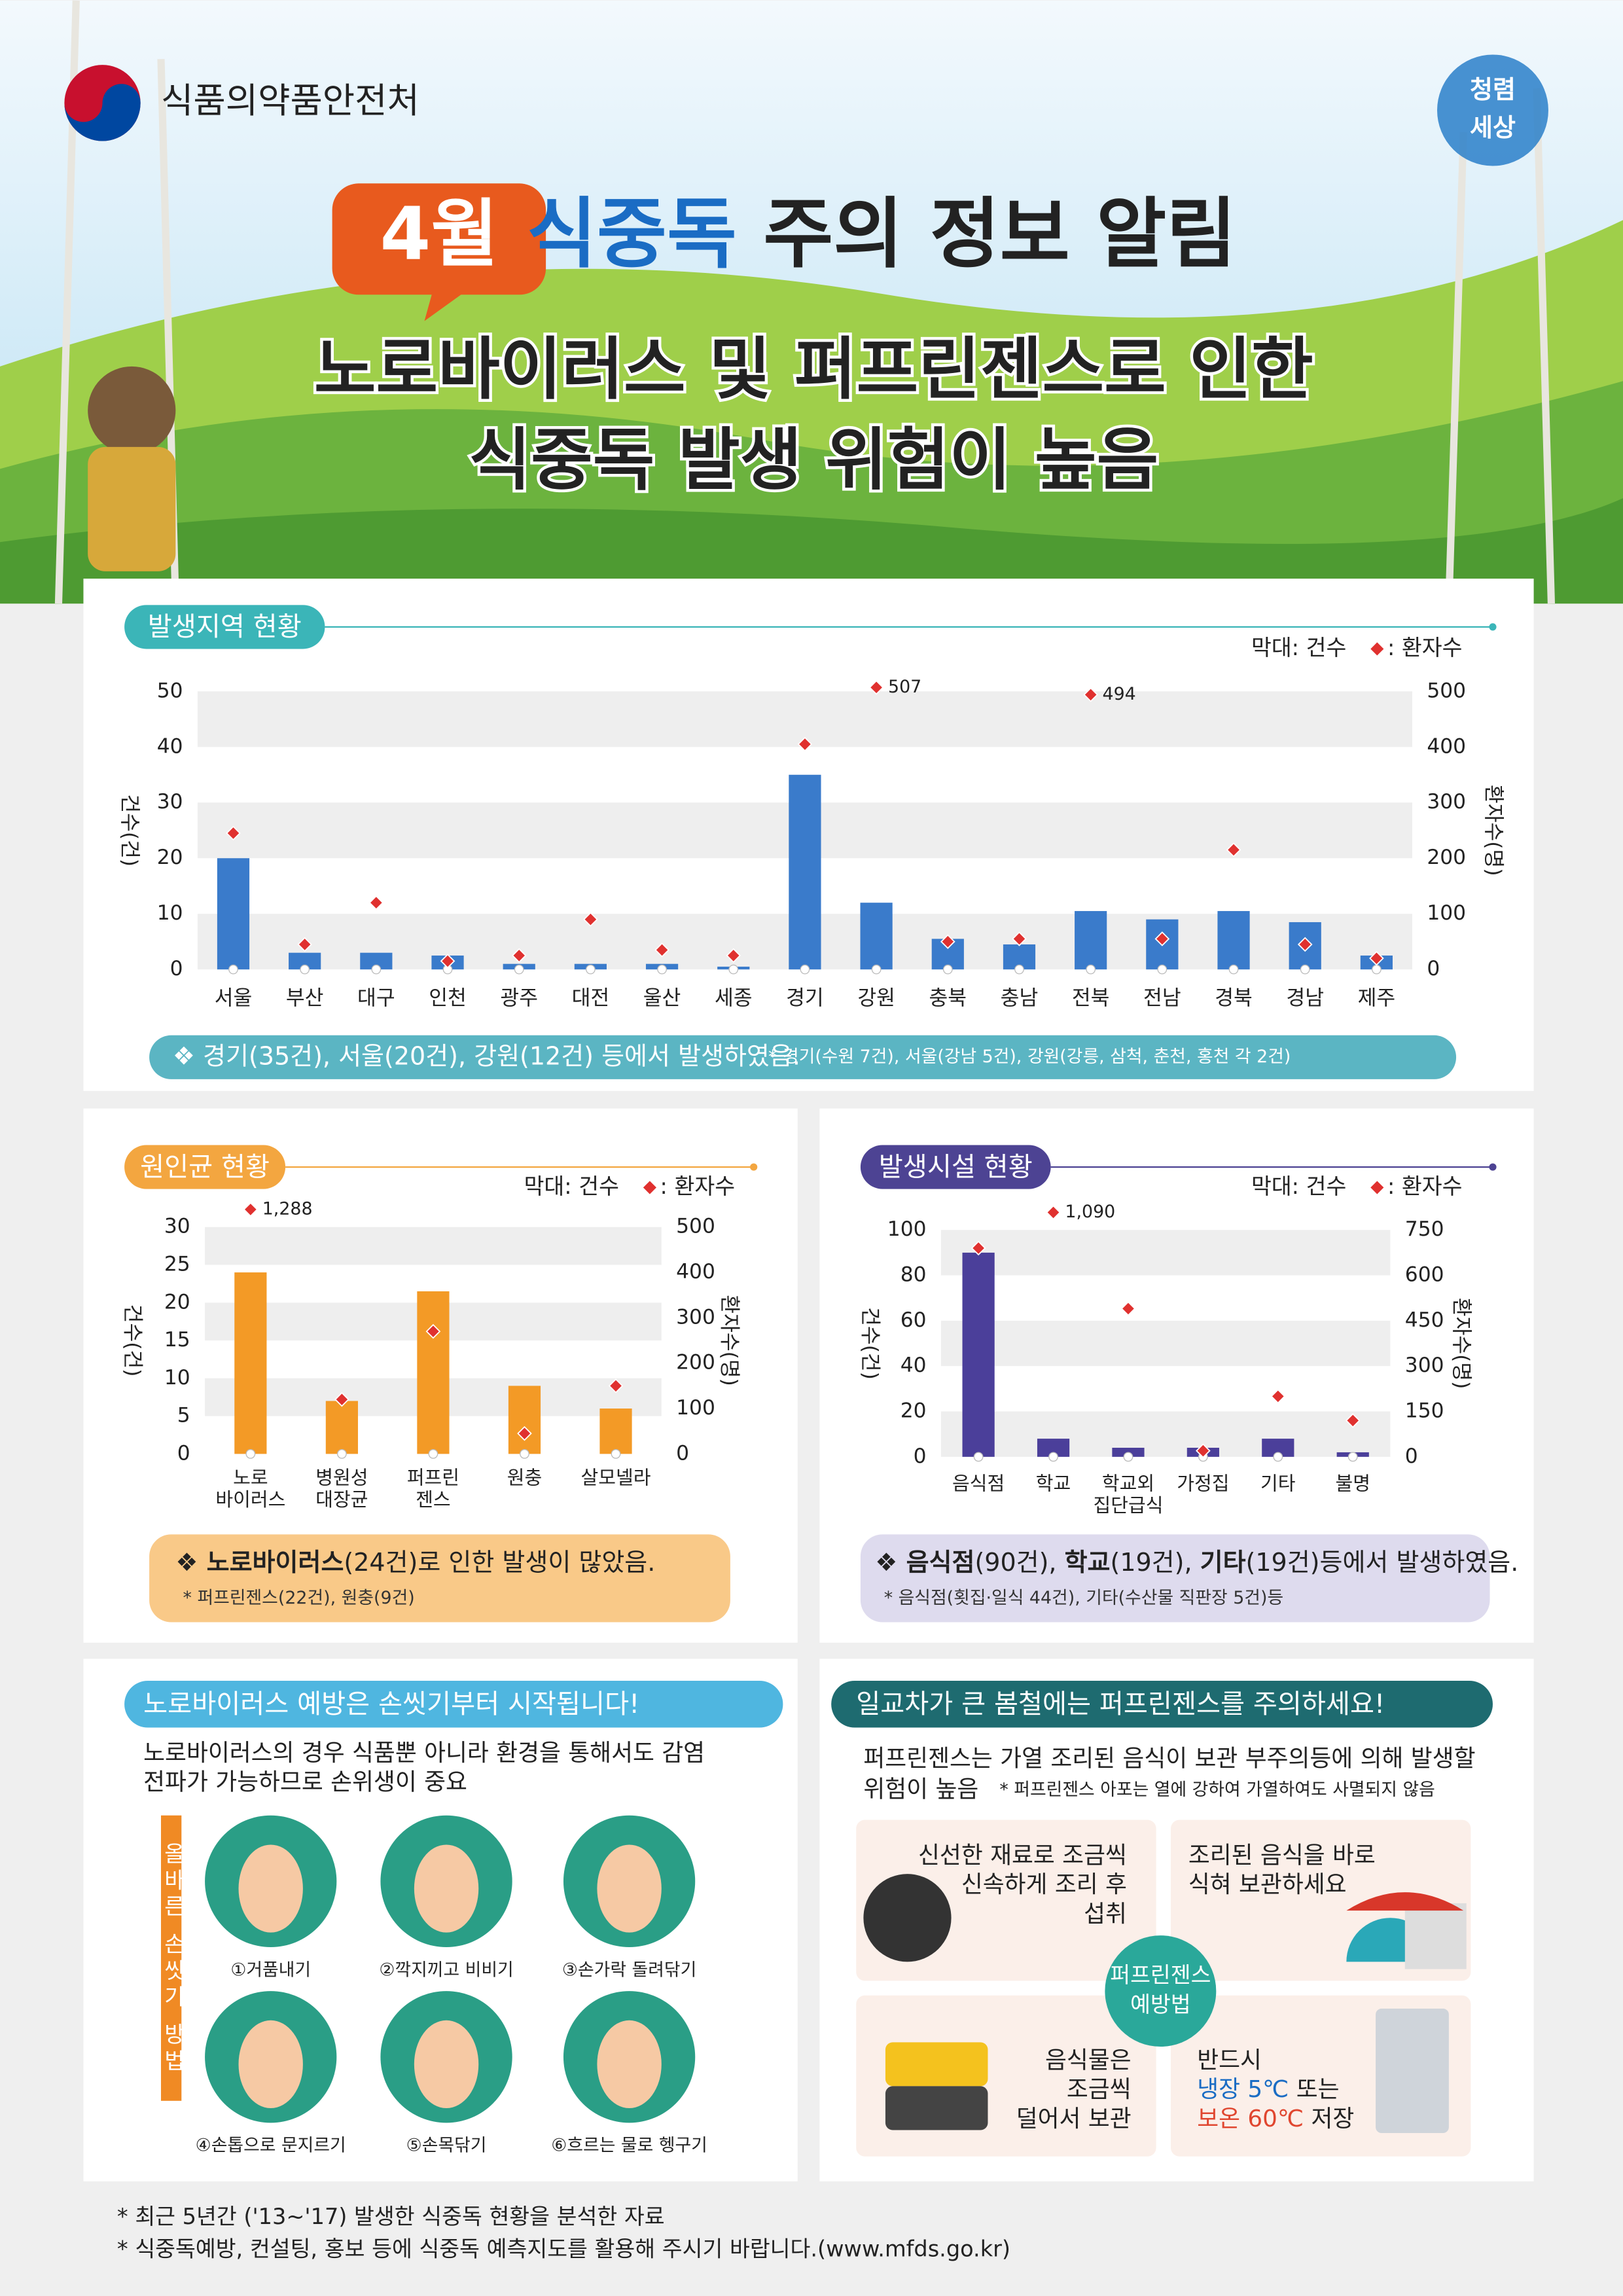  I want to click on x-tick-label: 노로 바이러스, so click(250, 1488).